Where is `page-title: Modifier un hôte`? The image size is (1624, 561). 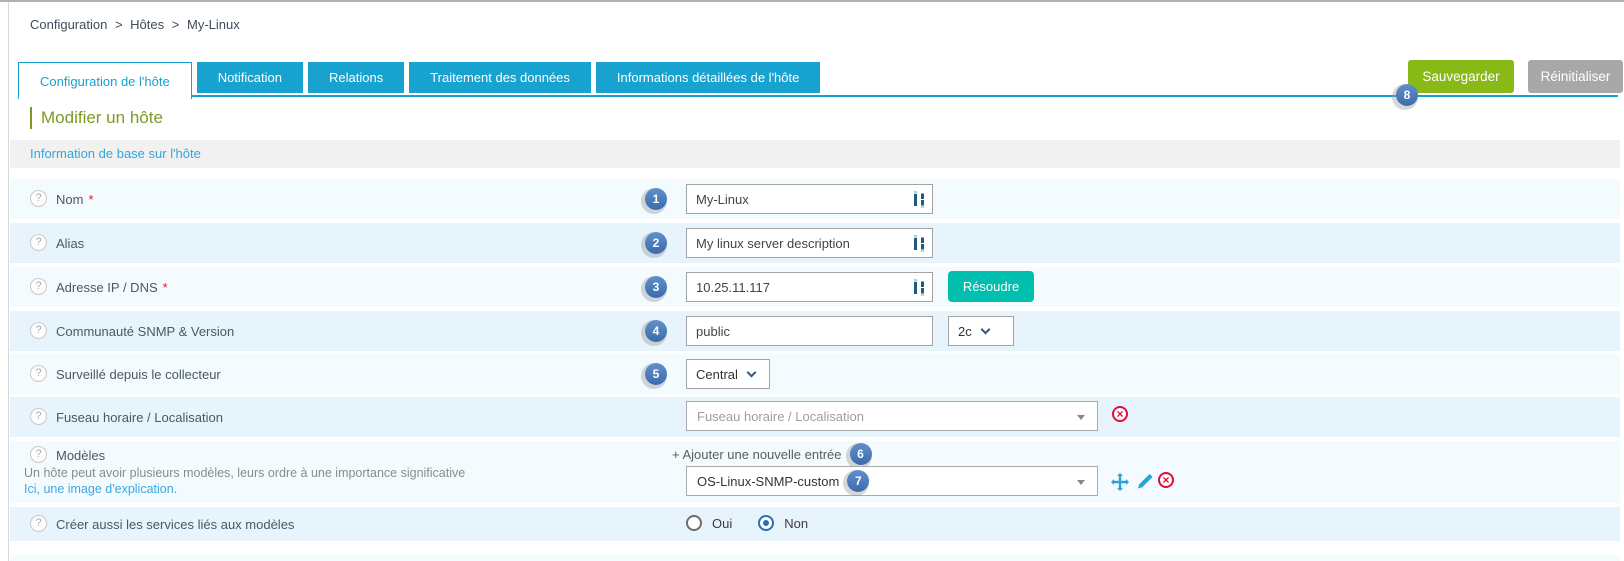 page-title: Modifier un hôte is located at coordinates (96, 118).